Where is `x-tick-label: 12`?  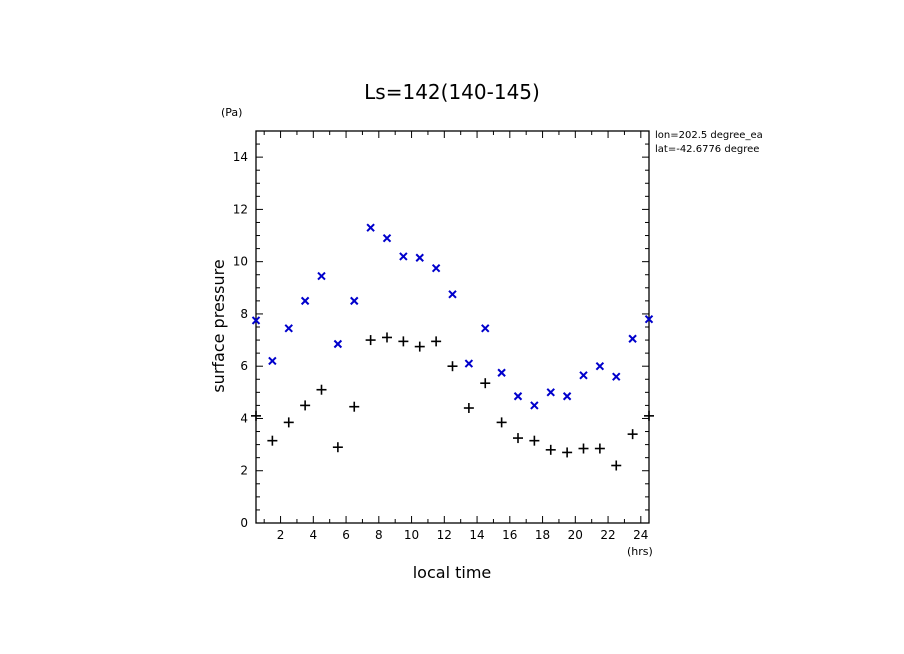
x-tick-label: 12 is located at coordinates (444, 535).